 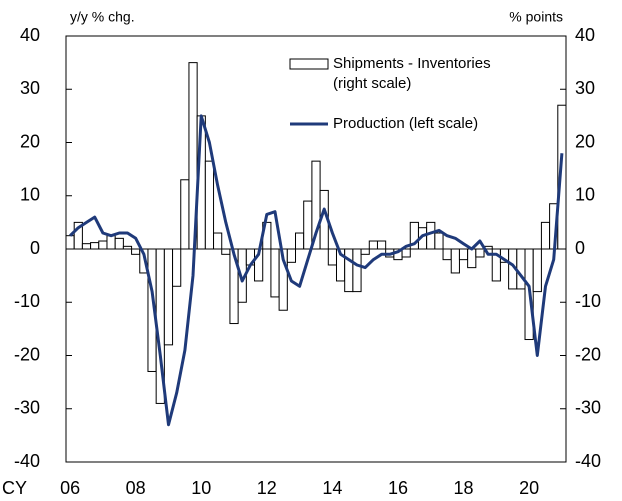 What do you see at coordinates (405, 123) in the screenshot?
I see `legend-label: Production (left scale)` at bounding box center [405, 123].